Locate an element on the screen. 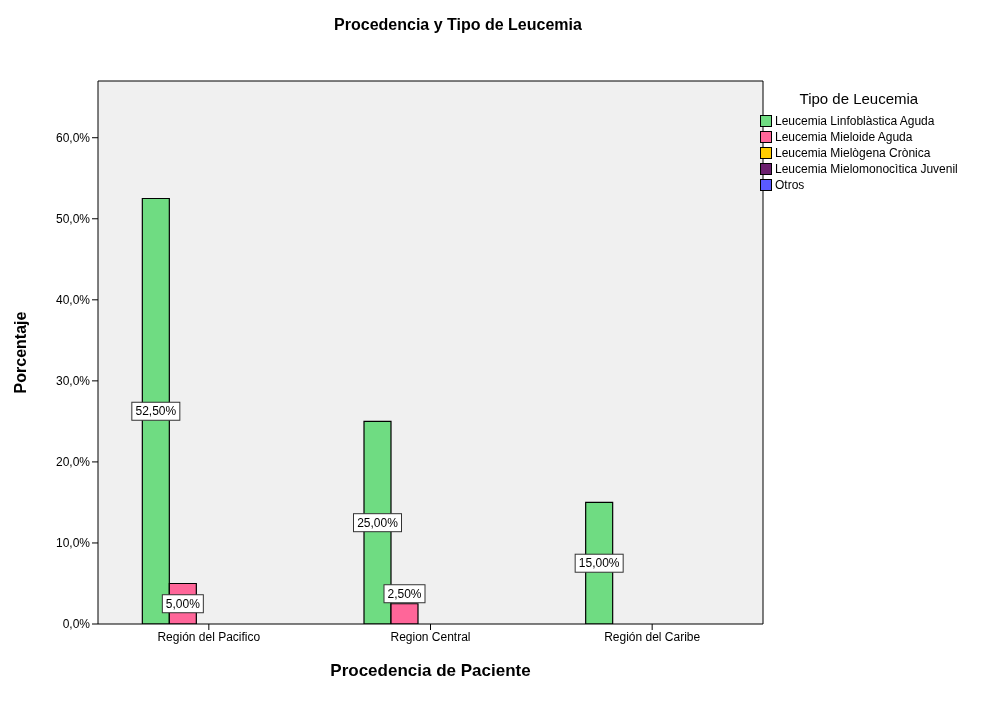 This screenshot has height=709, width=1002. y-tick-label: 60,0% is located at coordinates (73, 137).